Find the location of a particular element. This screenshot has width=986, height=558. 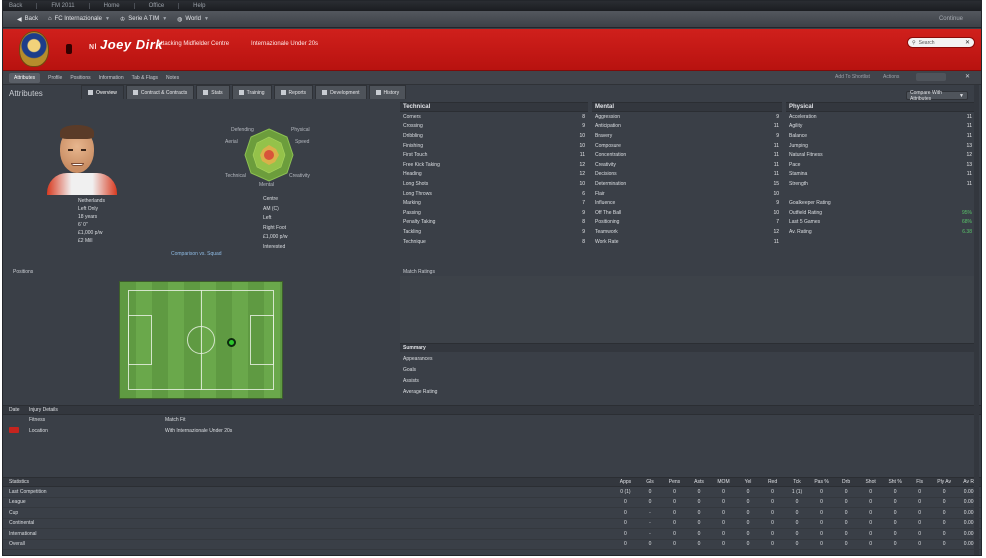

tab-contract: Contract & Contracts is located at coordinates (160, 92).